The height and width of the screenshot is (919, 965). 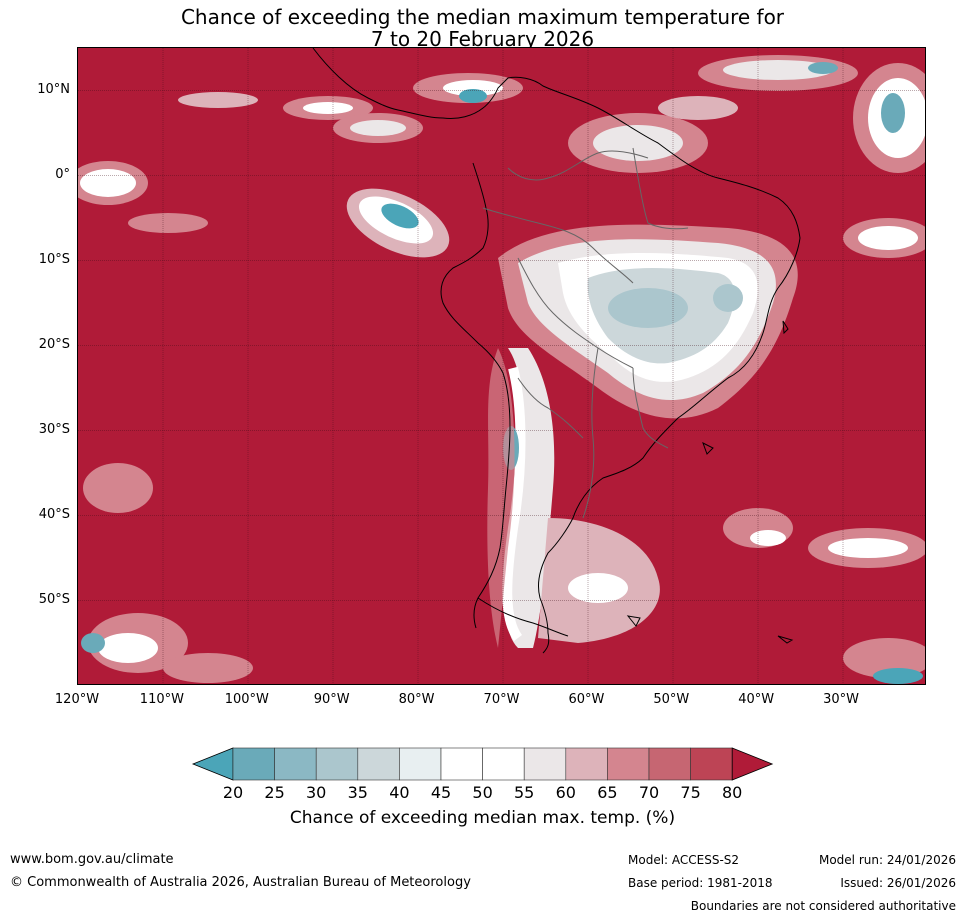 What do you see at coordinates (441, 792) in the screenshot?
I see `colorbar-tick-label: 45` at bounding box center [441, 792].